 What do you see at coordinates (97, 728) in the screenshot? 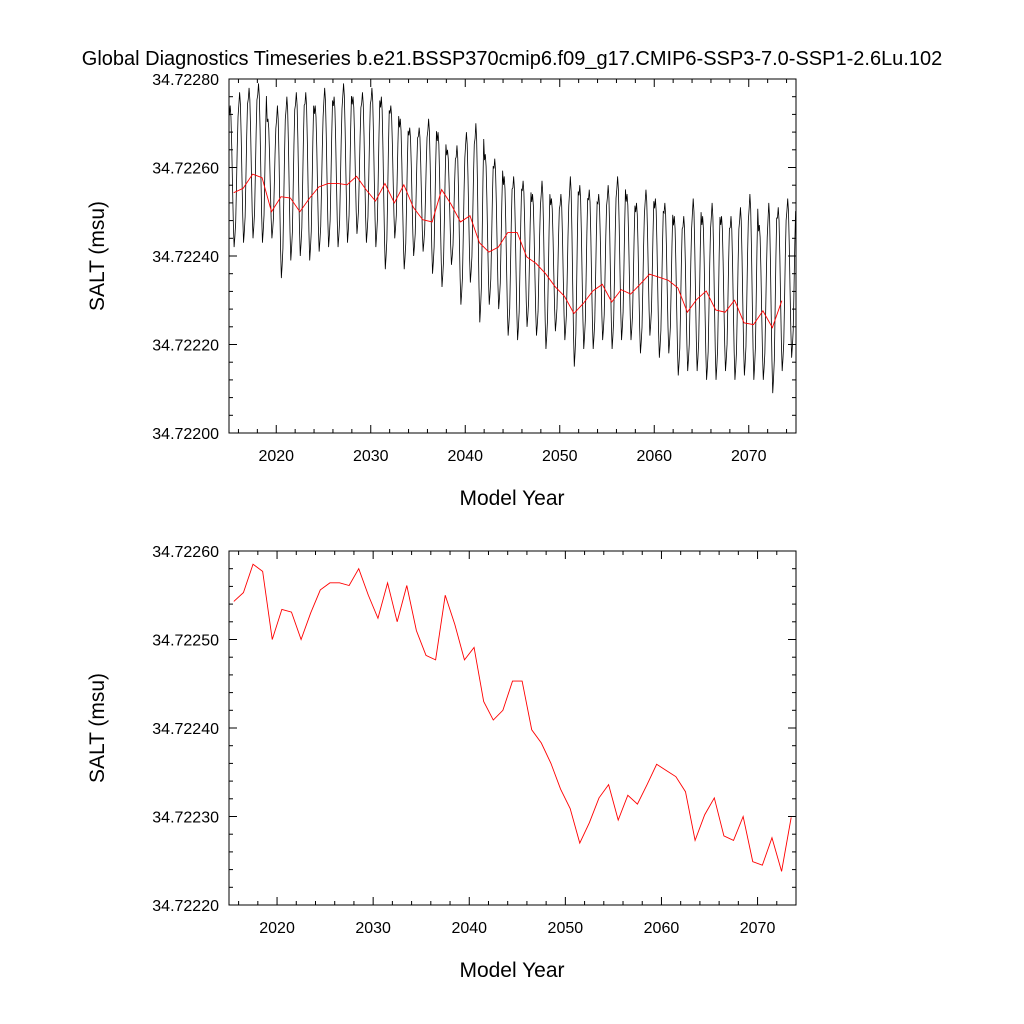
I see `bottom-ylabel: SALT (msu)` at bounding box center [97, 728].